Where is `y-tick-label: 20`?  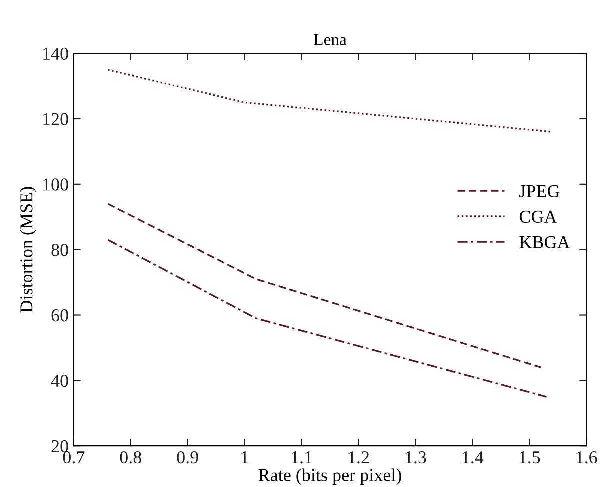 y-tick-label: 20 is located at coordinates (60, 446).